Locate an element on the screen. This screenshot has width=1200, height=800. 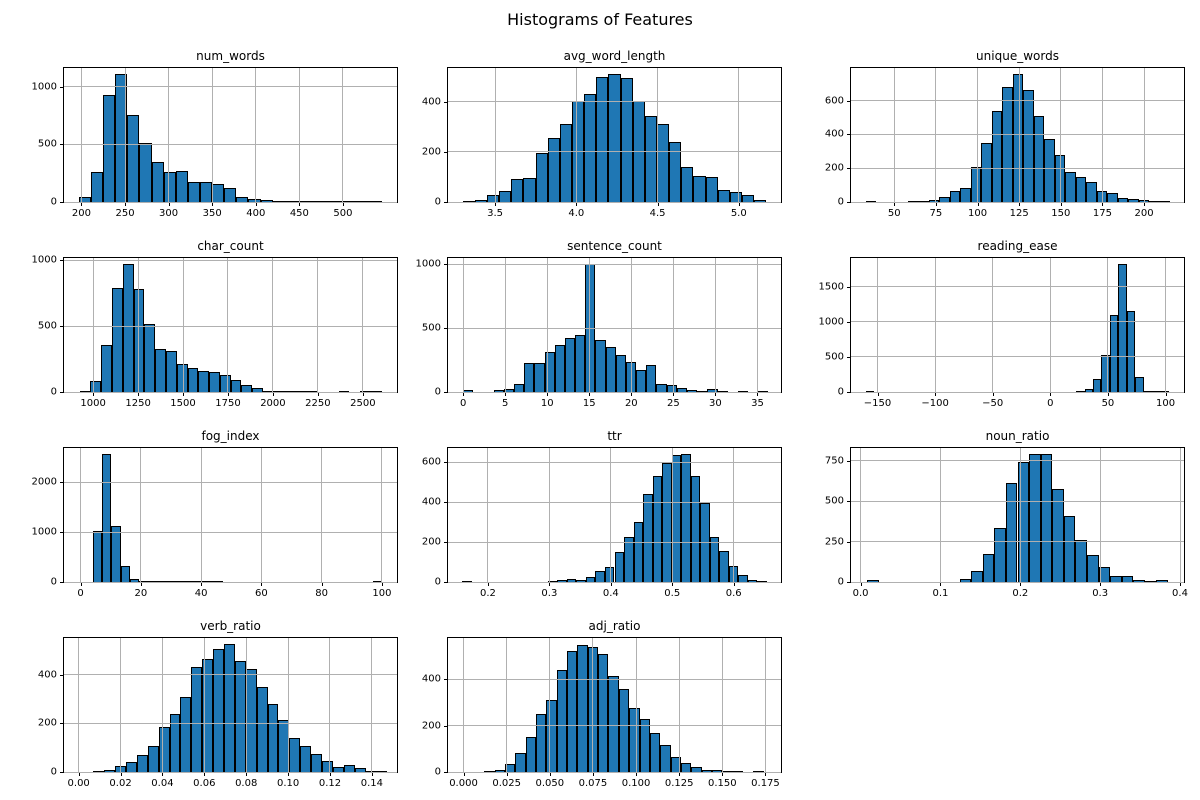
x-tick-label: 60 is located at coordinates (261, 593).